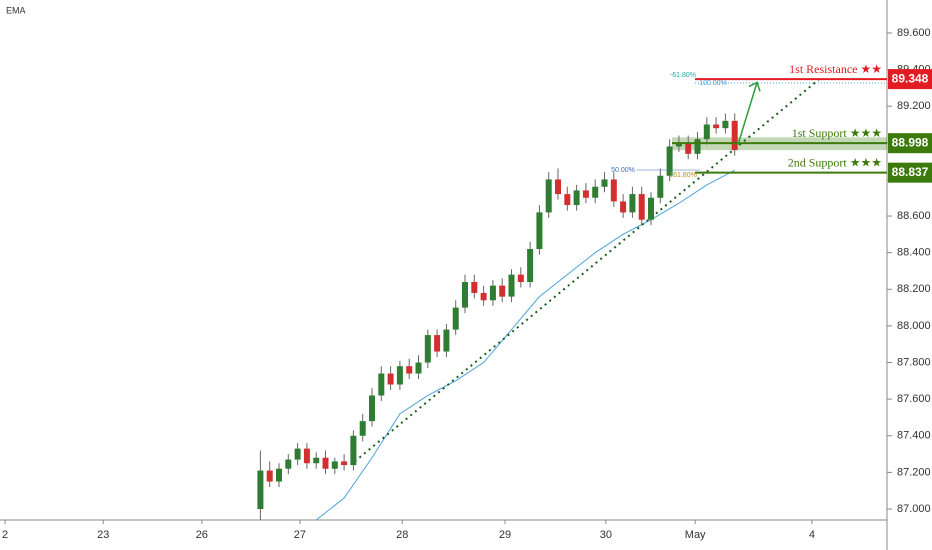 This screenshot has width=932, height=550. I want to click on level-tag-label: 88.998, so click(910, 142).